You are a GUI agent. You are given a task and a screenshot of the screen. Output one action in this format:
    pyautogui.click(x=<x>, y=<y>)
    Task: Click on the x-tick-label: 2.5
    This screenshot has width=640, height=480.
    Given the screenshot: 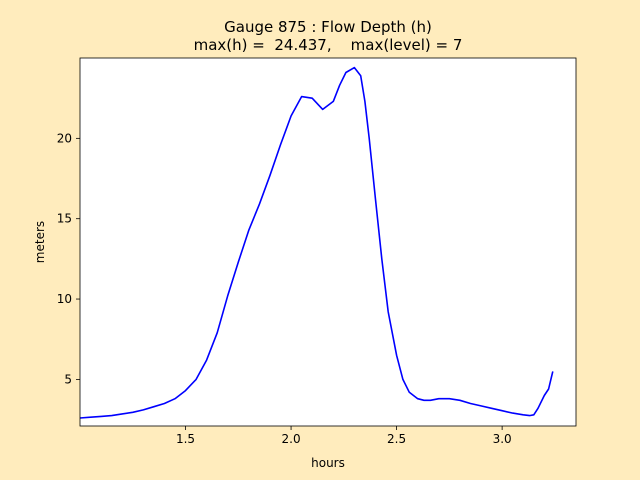 What is the action you would take?
    pyautogui.click(x=396, y=439)
    